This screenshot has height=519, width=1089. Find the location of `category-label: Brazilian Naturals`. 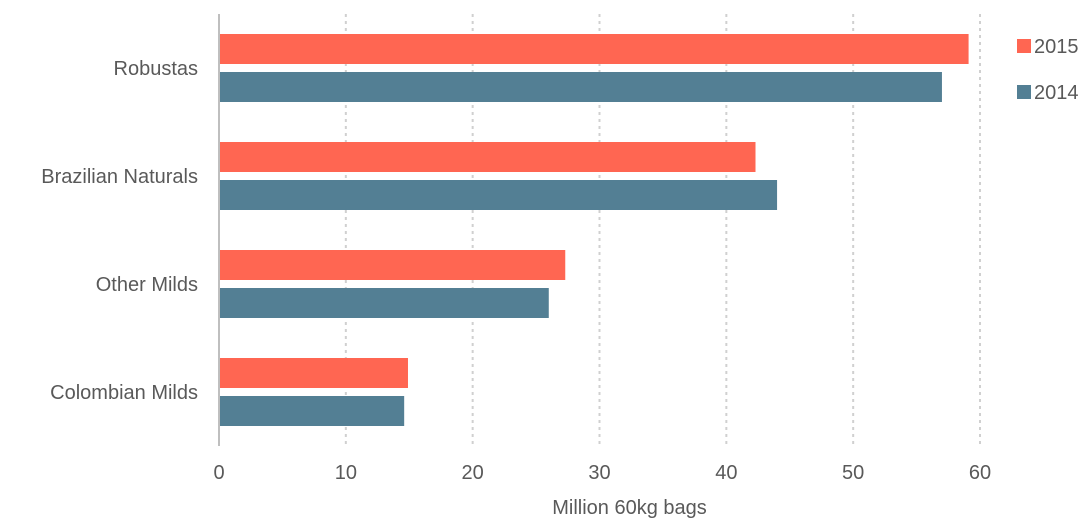

category-label: Brazilian Naturals is located at coordinates (119, 177).